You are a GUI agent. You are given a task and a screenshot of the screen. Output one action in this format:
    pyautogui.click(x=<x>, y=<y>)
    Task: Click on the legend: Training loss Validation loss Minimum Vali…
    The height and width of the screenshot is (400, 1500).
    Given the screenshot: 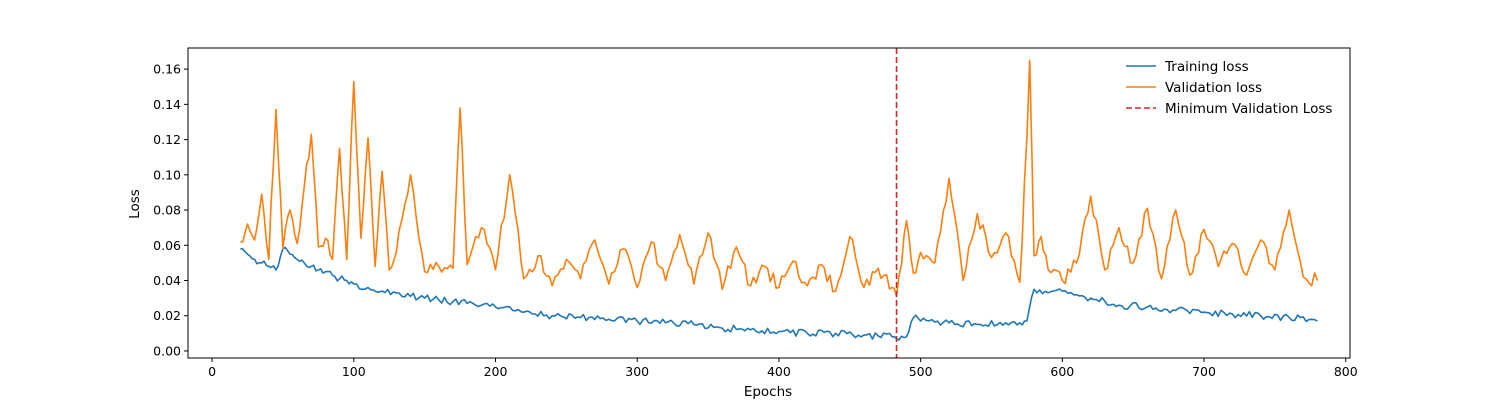 What is the action you would take?
    pyautogui.click(x=1229, y=88)
    